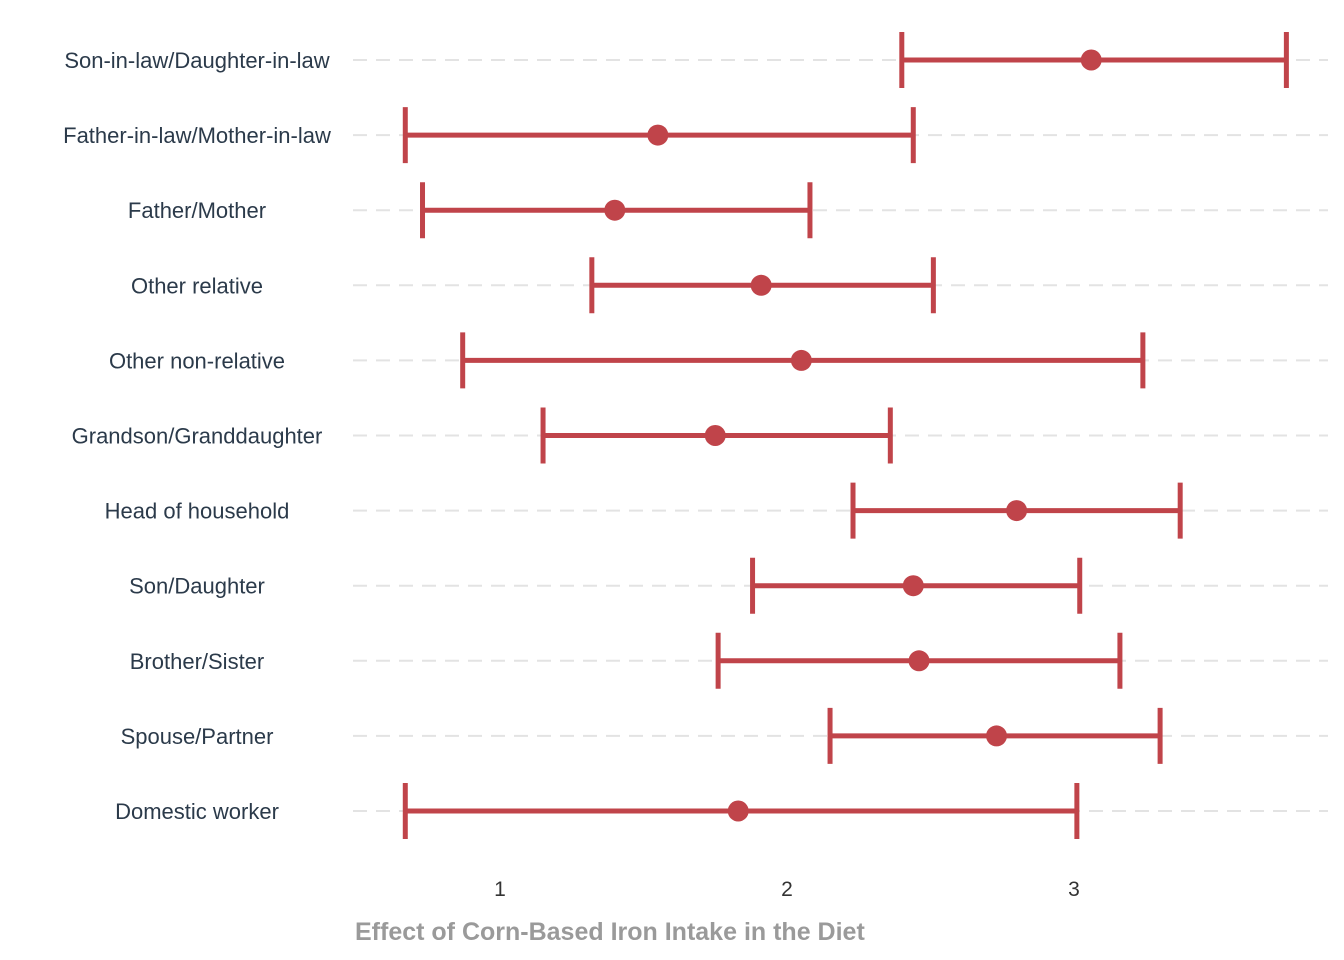 The width and height of the screenshot is (1344, 960). What do you see at coordinates (196, 60) in the screenshot?
I see `category-label: Son-in-law/Daughter-in-law` at bounding box center [196, 60].